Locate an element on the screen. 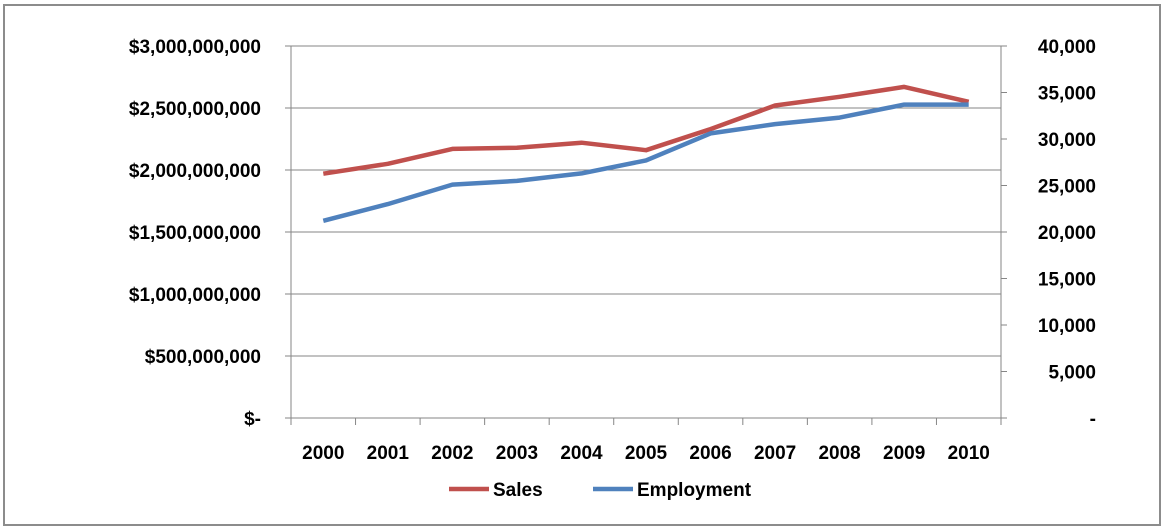  x-tick-label: 2006 is located at coordinates (710, 453).